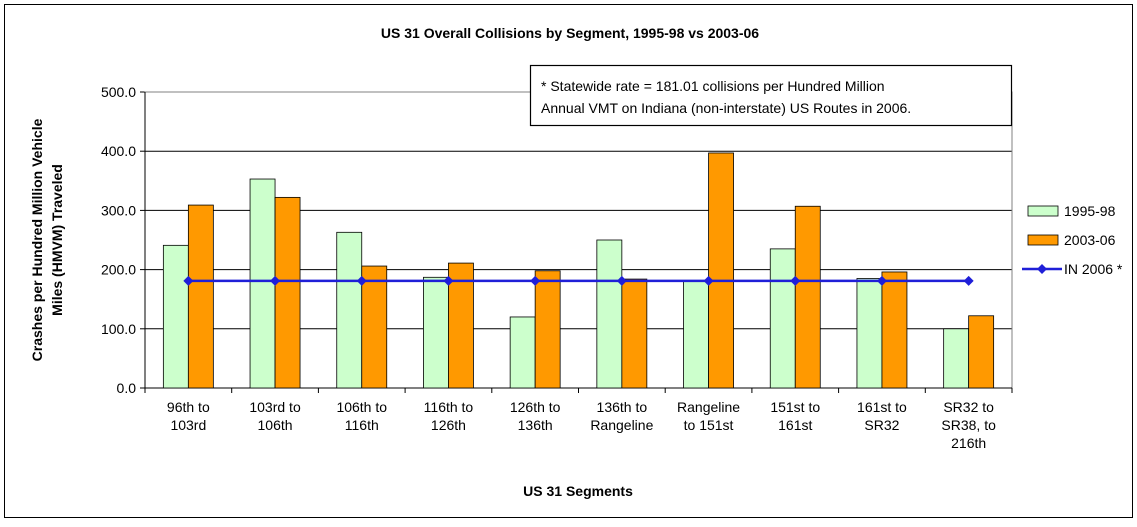 The height and width of the screenshot is (527, 1137). I want to click on x-tick-label: 106th, so click(275, 425).